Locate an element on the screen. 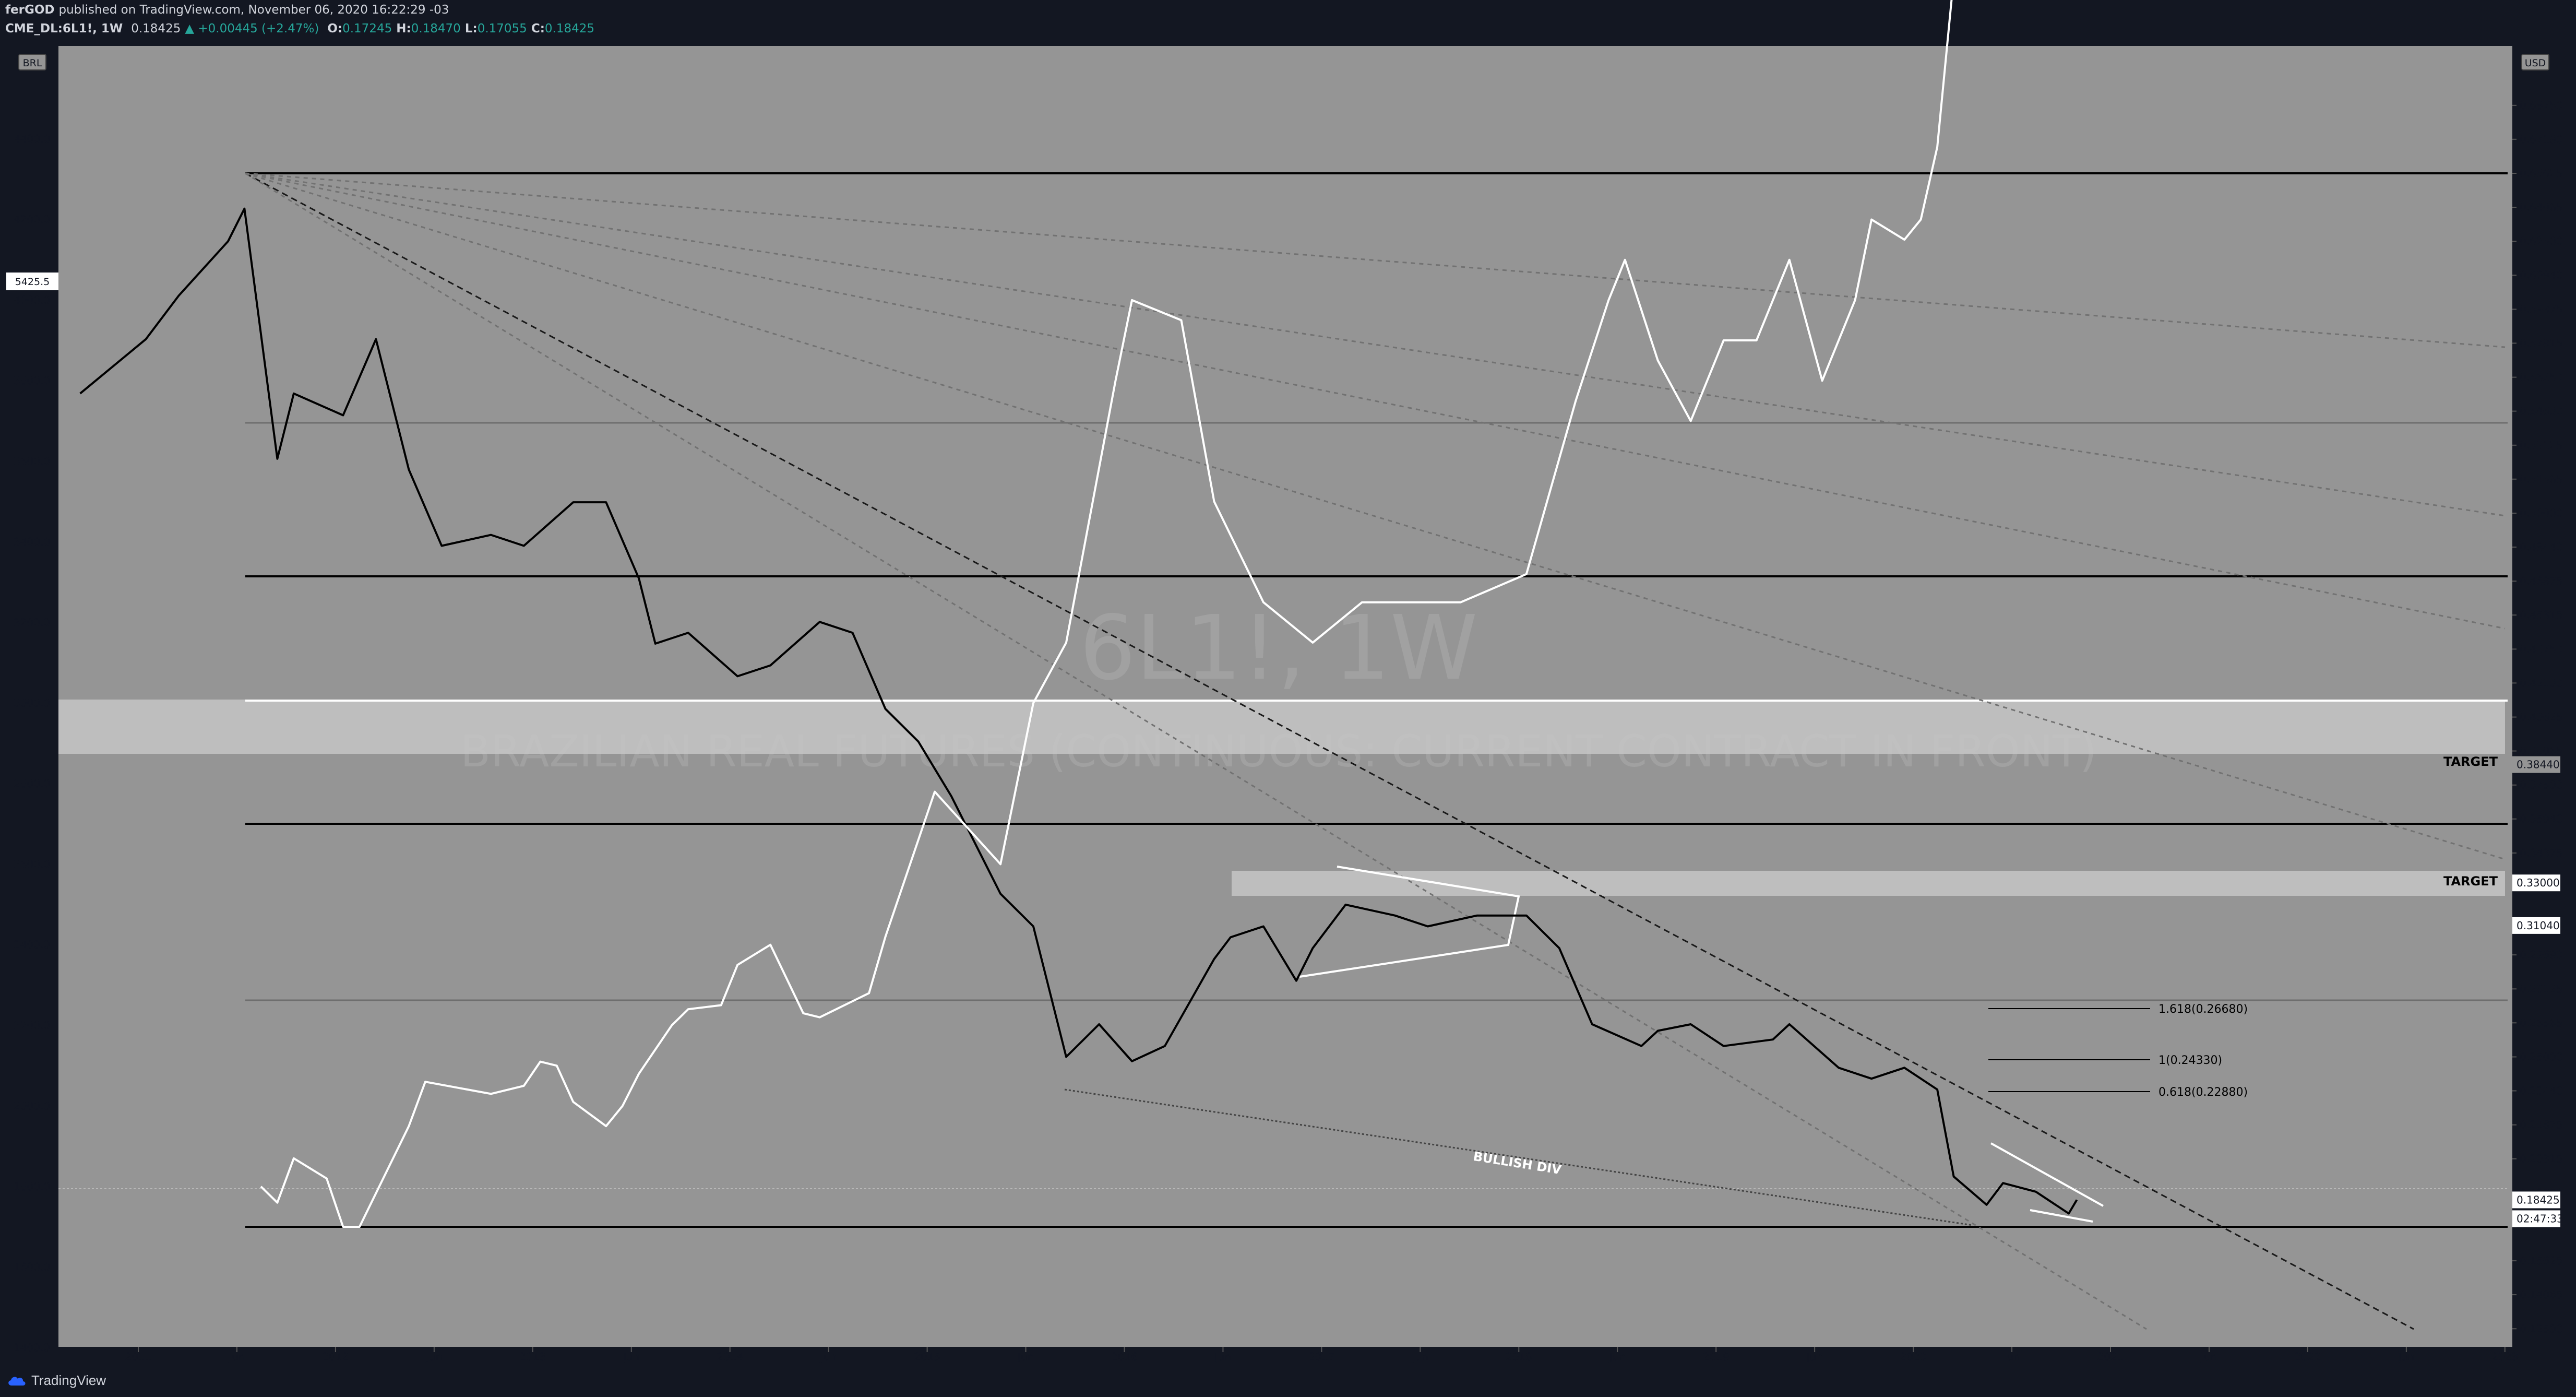 This screenshot has height=1397, width=2576. x-tick-label: 2014 is located at coordinates (730, 1357).